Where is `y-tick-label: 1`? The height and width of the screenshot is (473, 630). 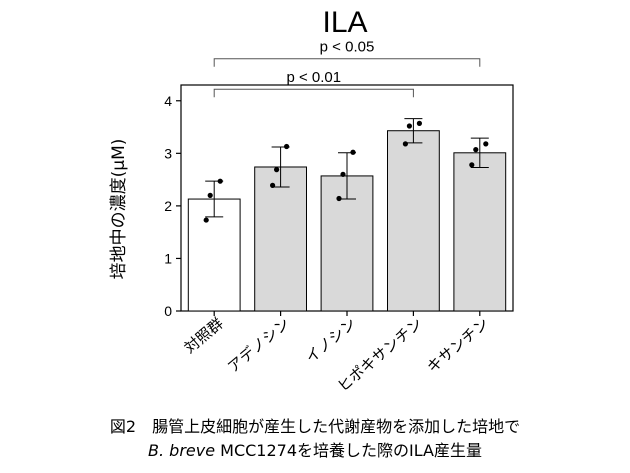 y-tick-label: 1 is located at coordinates (168, 258).